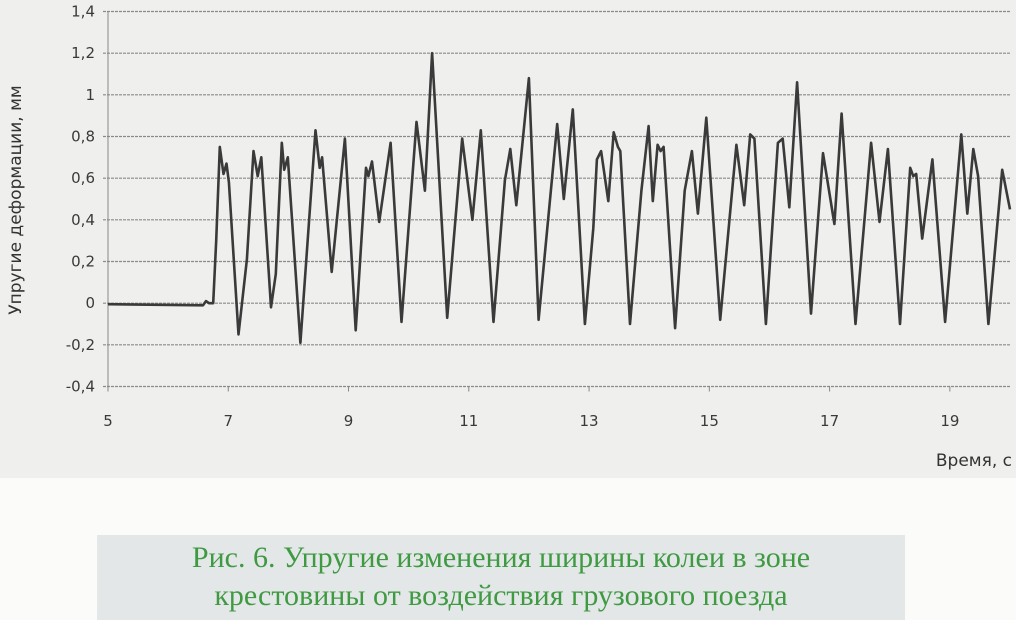 This screenshot has height=620, width=1016. I want to click on x-axis-label: Время, с, so click(974, 461).